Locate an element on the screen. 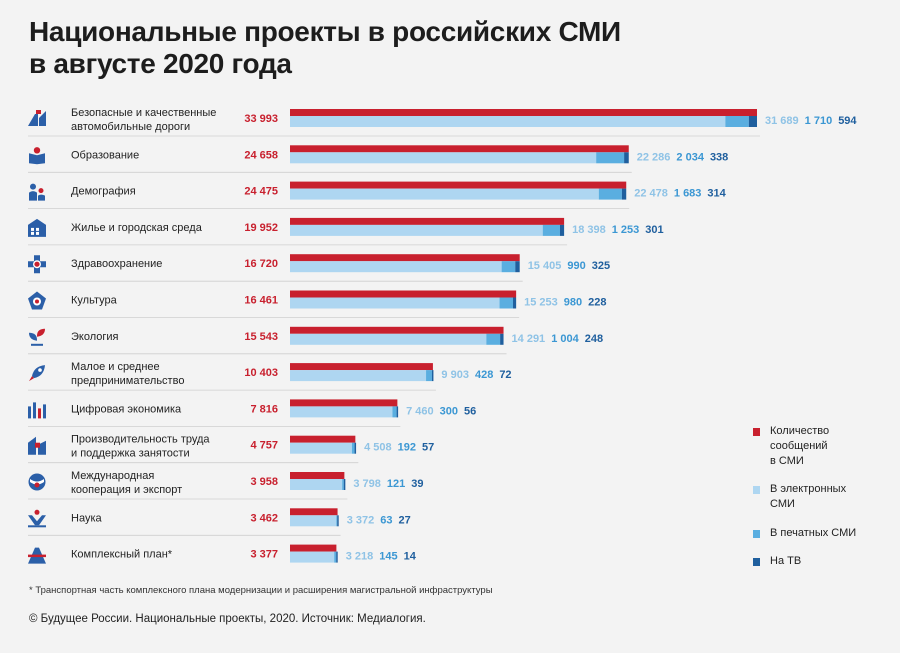 The width and height of the screenshot is (900, 653). chart-row: Комплексный план* 3 377 3 218 145 14 is located at coordinates (222, 554).